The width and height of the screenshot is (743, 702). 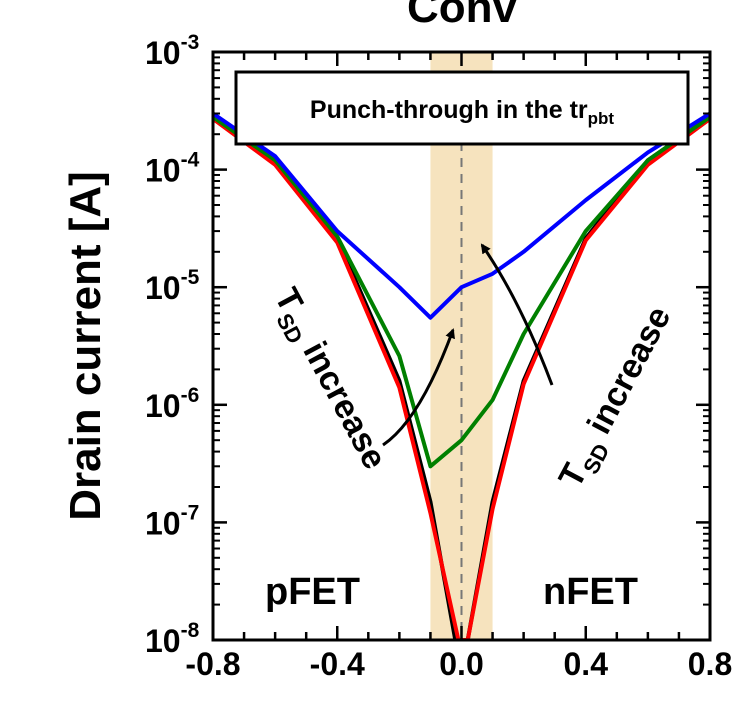 What do you see at coordinates (337, 664) in the screenshot?
I see `x-tick-label: -0.4` at bounding box center [337, 664].